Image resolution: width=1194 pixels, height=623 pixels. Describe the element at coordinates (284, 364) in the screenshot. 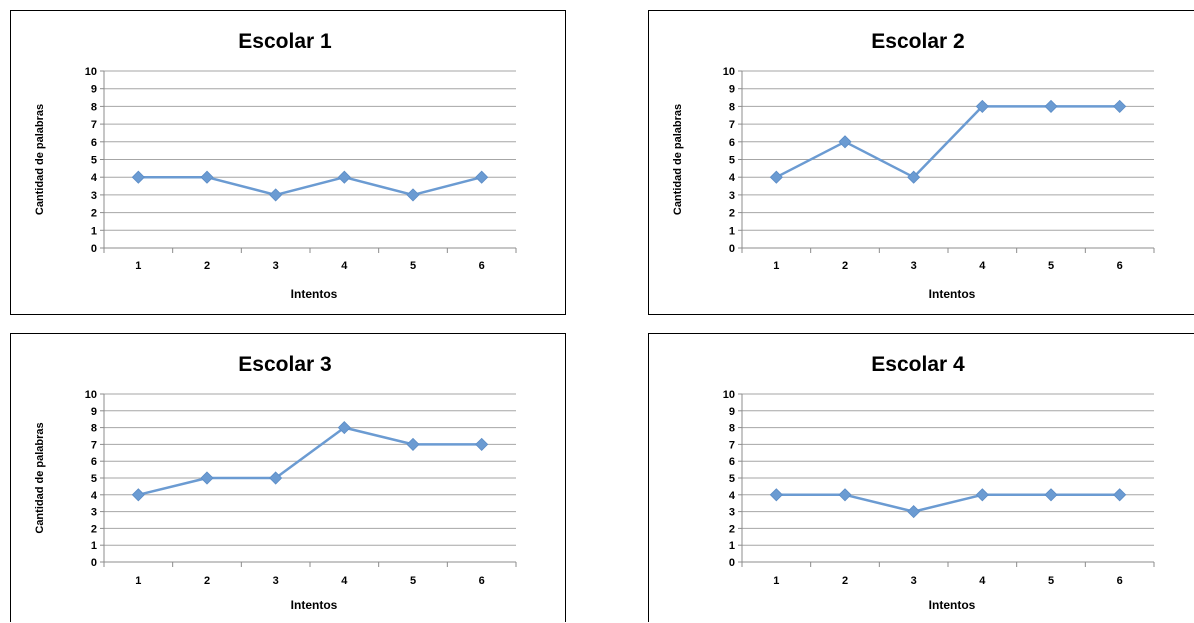

I see `chart-title: Escolar 3` at that location.